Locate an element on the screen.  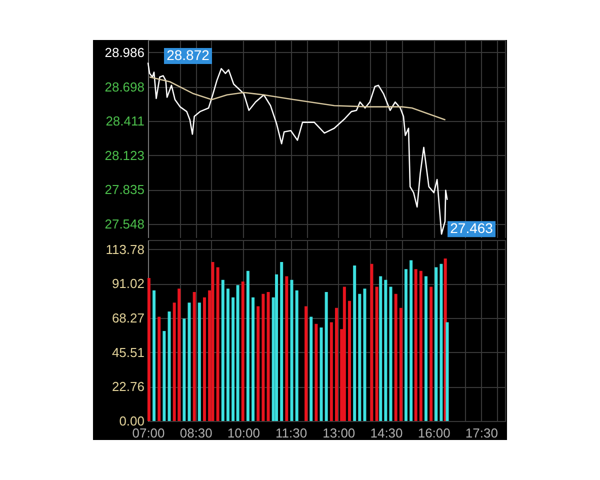
x-tick-label: 07:00 is located at coordinates (148, 433).